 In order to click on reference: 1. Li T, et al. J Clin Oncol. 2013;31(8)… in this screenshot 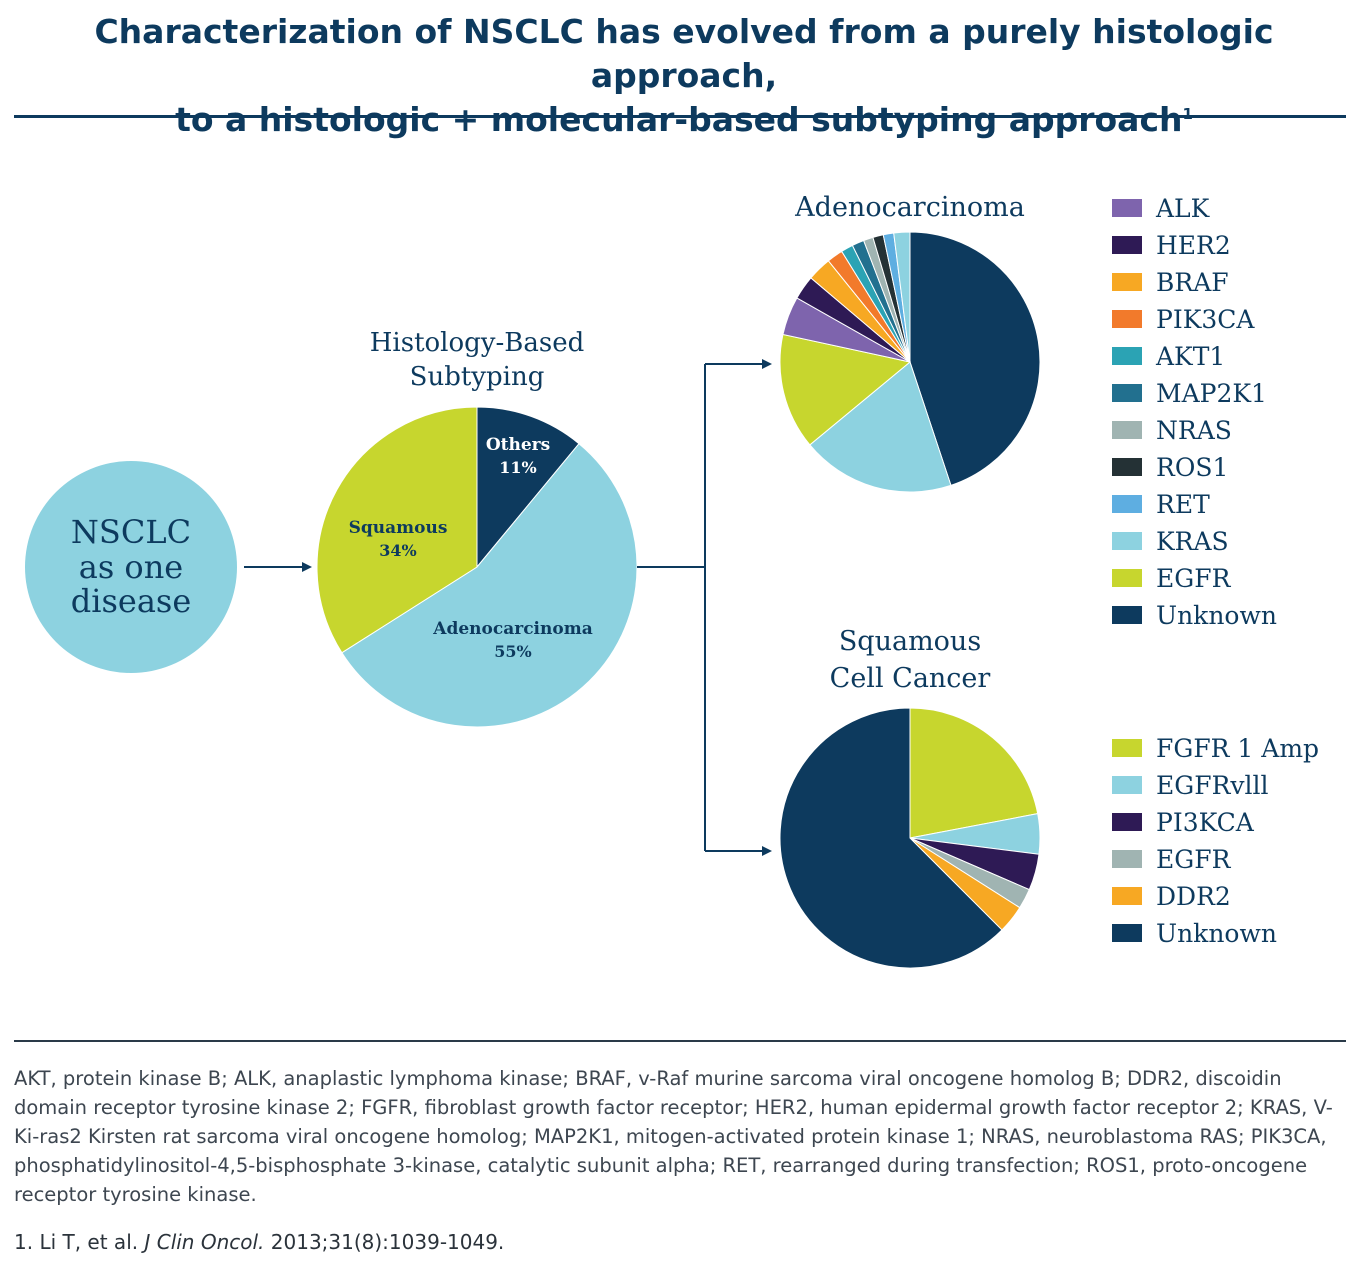, I will do `click(684, 1242)`.